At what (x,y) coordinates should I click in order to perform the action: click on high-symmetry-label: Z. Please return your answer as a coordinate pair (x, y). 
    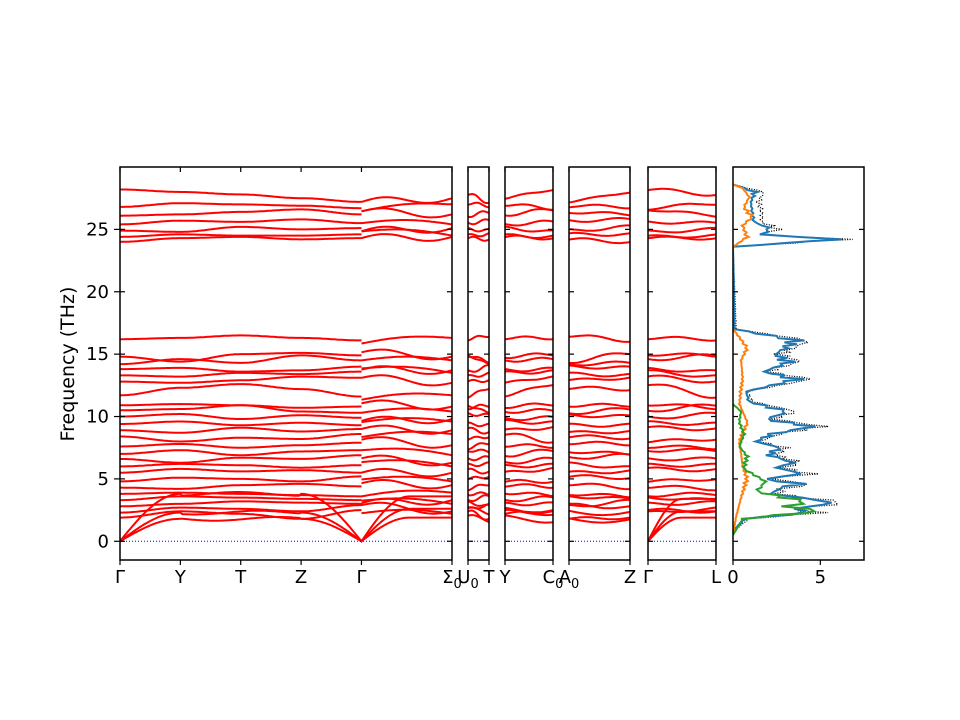
    Looking at the image, I should click on (630, 577).